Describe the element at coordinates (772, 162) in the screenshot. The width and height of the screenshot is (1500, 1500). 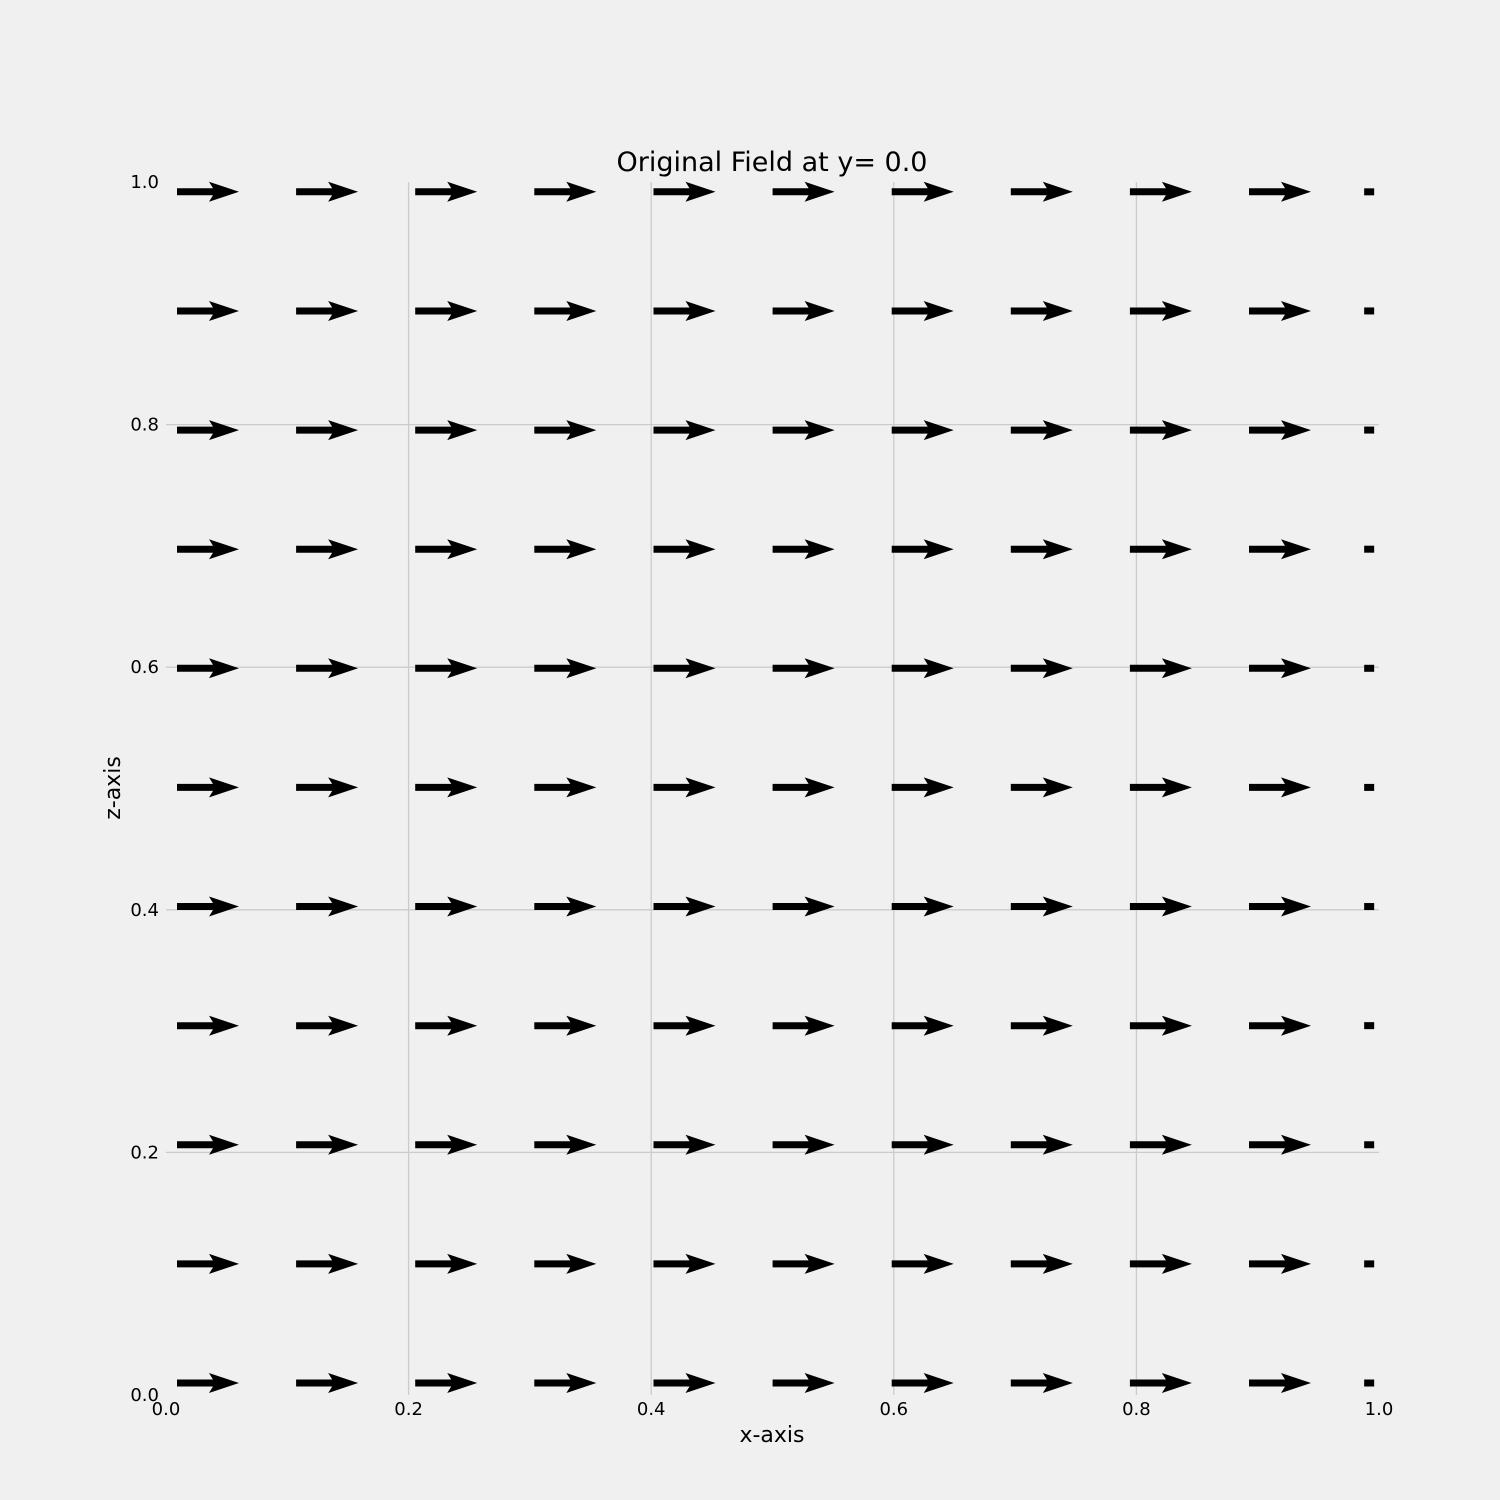
I see `chart-title: Original Field at y= 0.0` at that location.